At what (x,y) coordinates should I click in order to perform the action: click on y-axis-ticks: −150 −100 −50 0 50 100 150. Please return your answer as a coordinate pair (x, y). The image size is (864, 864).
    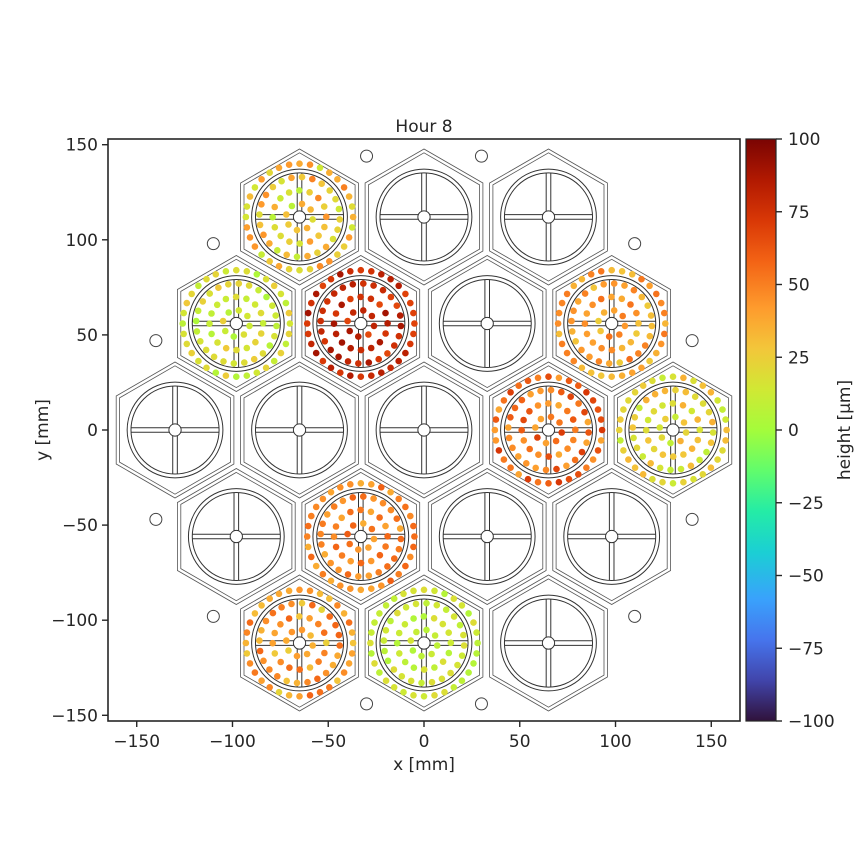
    Looking at the image, I should click on (79, 431).